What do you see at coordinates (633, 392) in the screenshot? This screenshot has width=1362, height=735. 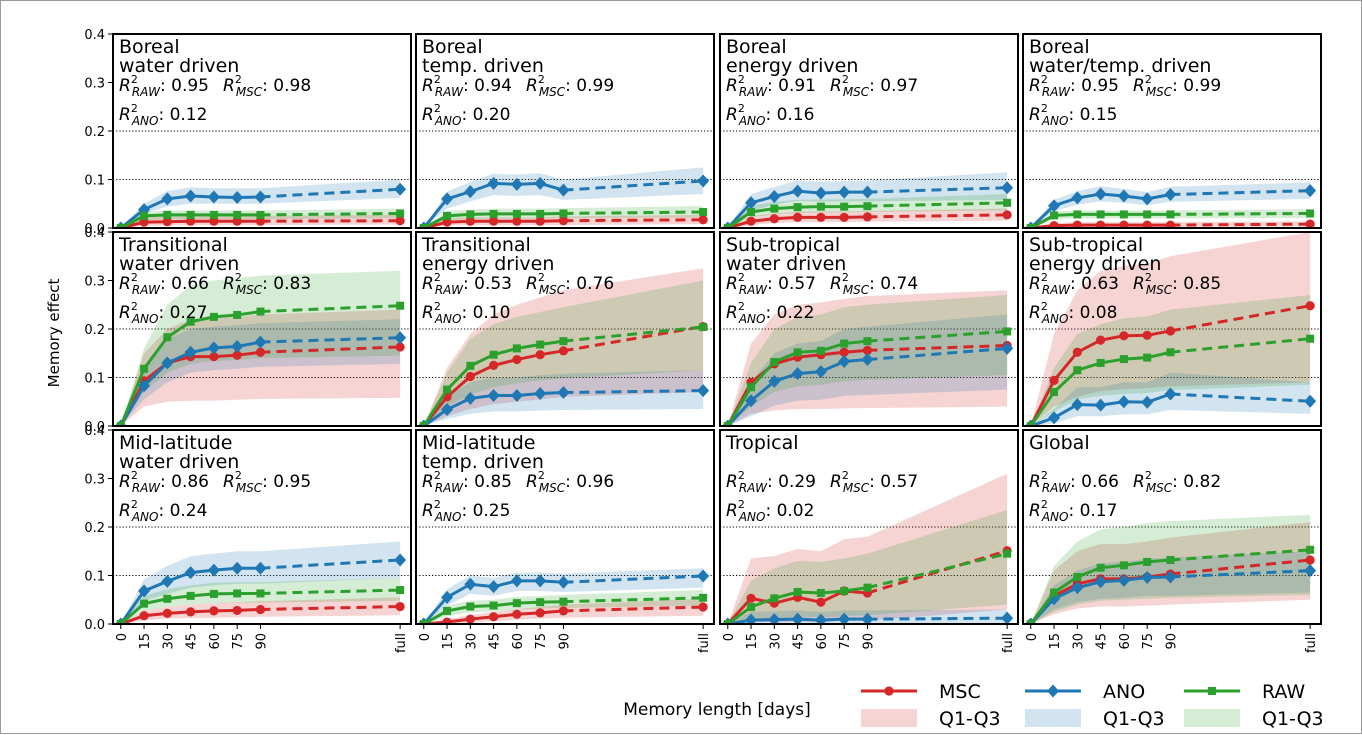 I see `series-dashed-ano` at bounding box center [633, 392].